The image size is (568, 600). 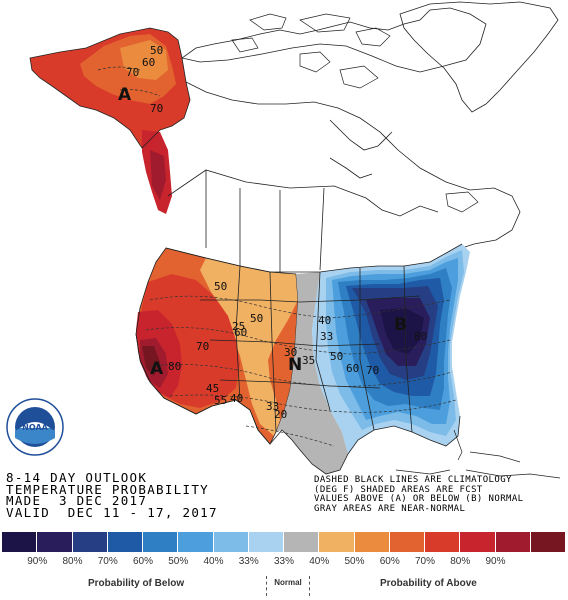 I want to click on west-above-letter: A, so click(x=157, y=369).